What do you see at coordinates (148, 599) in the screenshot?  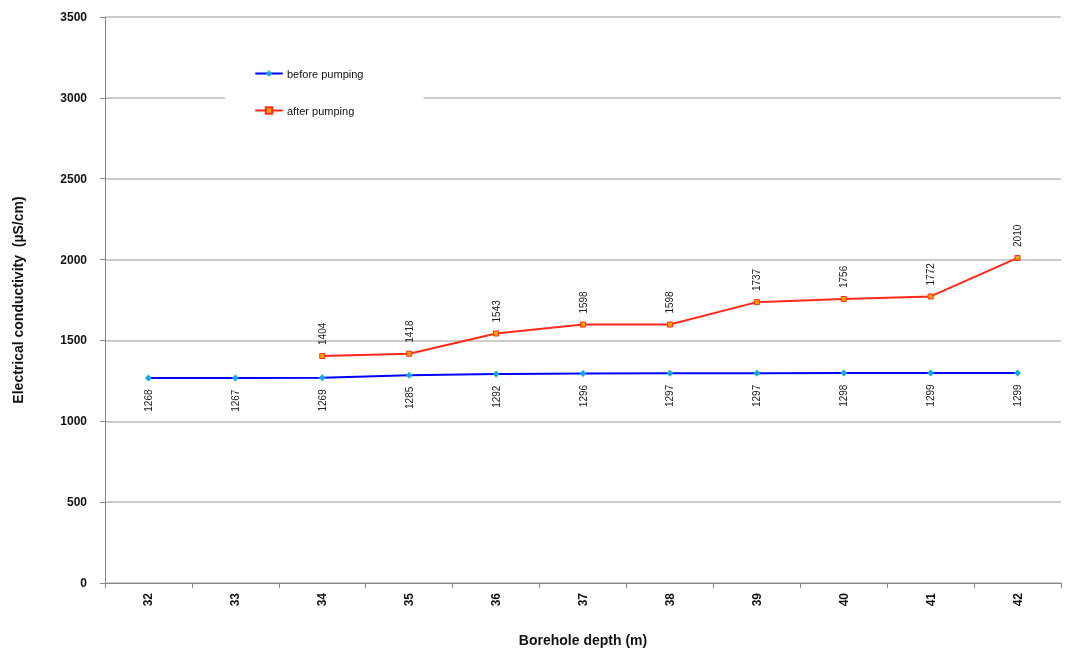 I see `x-tick-label: 32` at bounding box center [148, 599].